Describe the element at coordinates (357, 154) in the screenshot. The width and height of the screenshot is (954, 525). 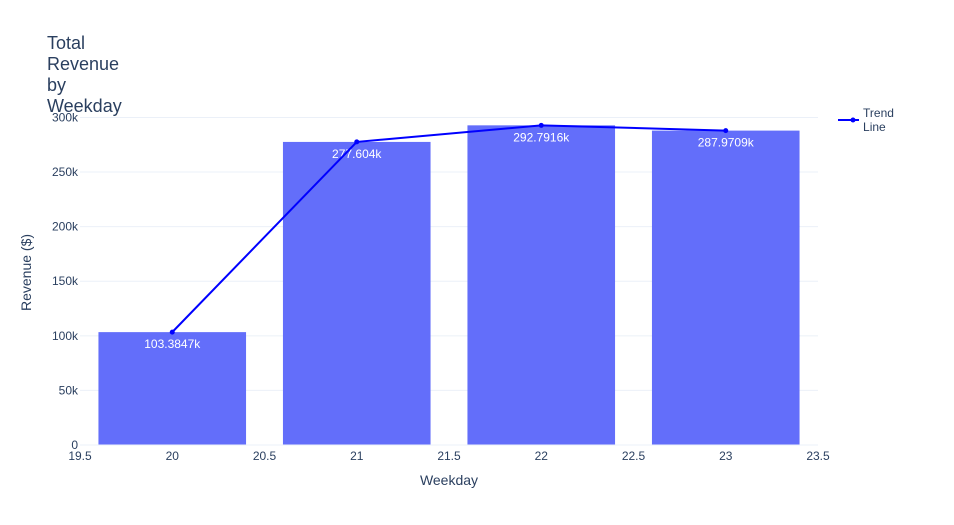
I see `bar-data-label: 277.604k` at that location.